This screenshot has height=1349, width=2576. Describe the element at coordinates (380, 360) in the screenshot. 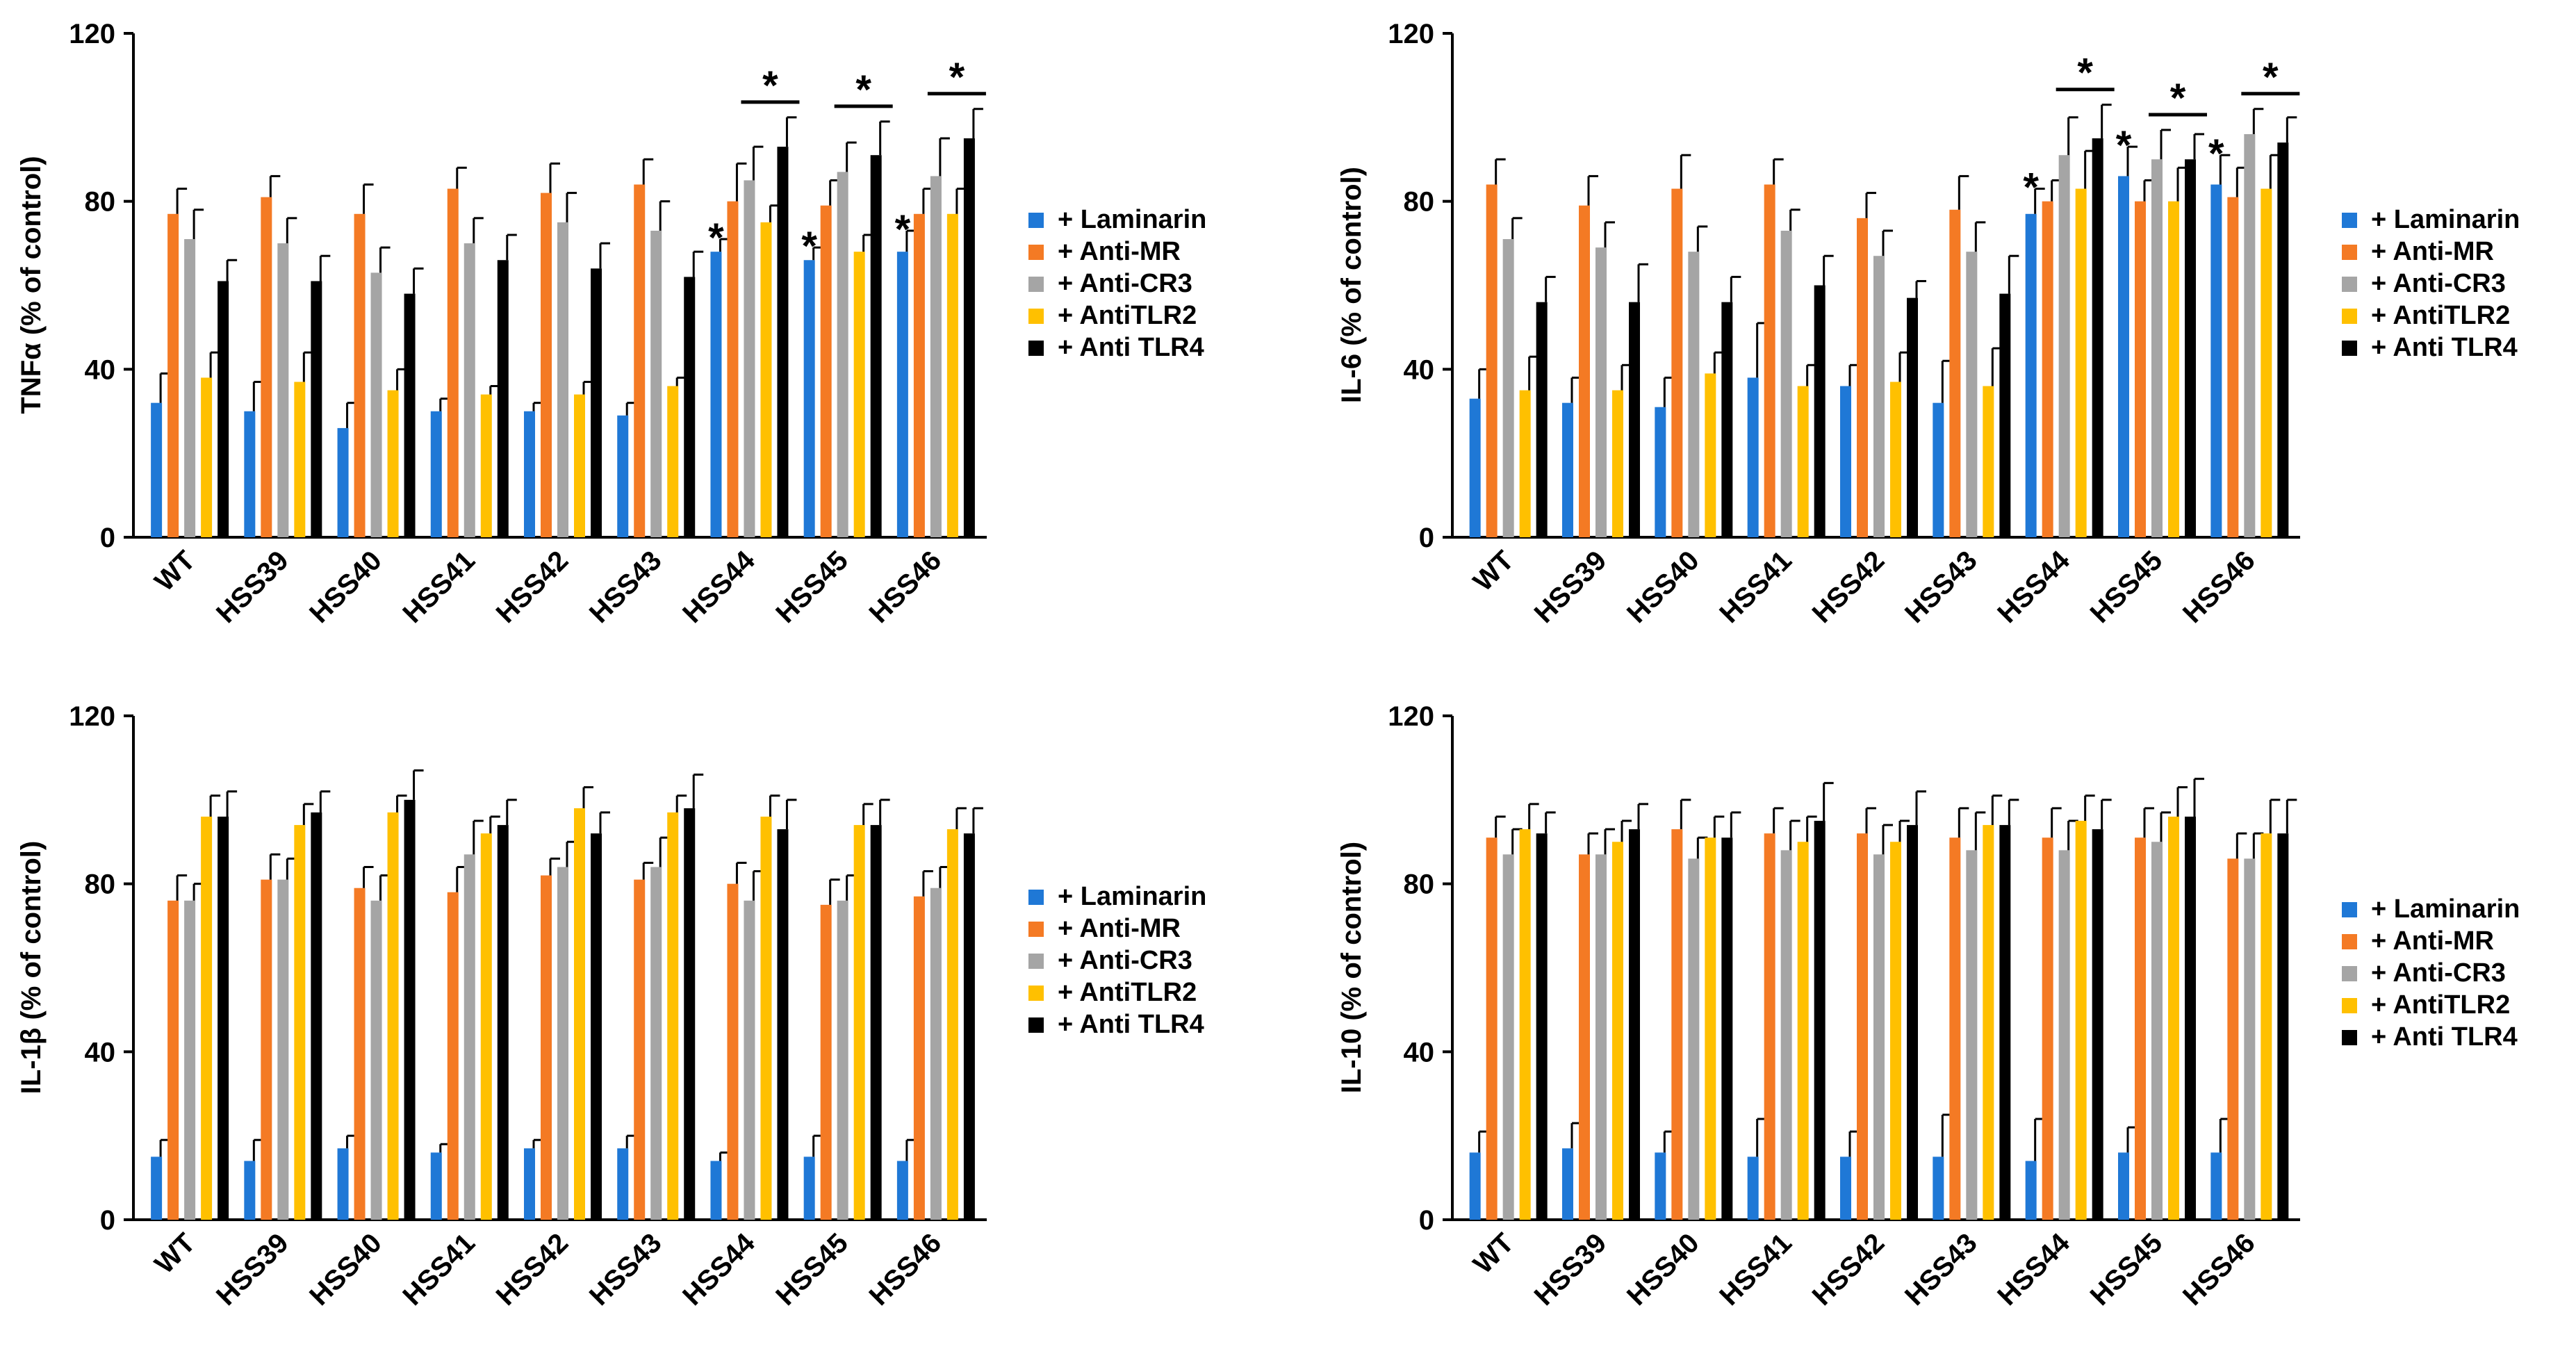

I see `bar-group-hss40` at that location.